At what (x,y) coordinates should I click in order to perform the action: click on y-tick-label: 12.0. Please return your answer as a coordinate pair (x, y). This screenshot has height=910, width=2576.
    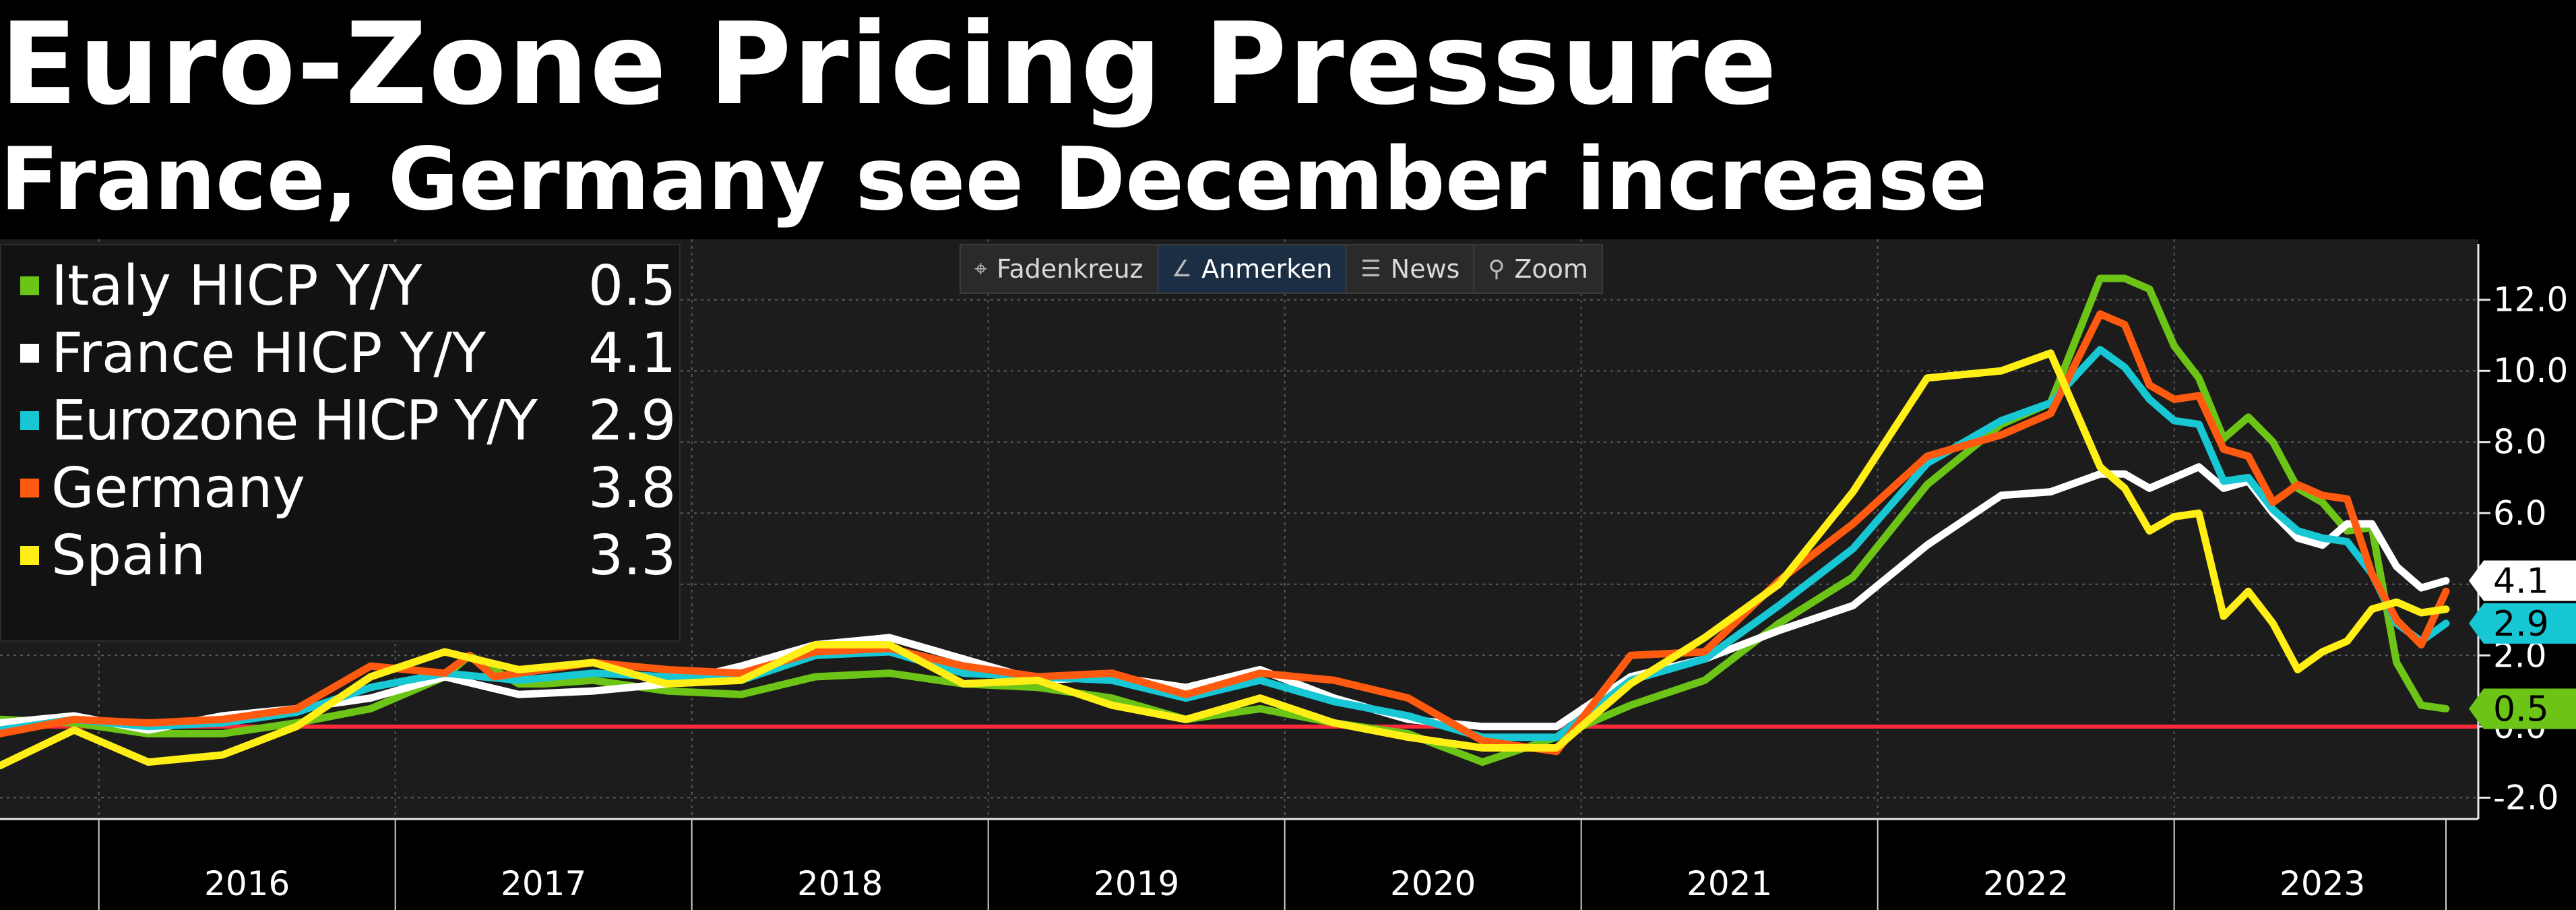
    Looking at the image, I should click on (2530, 300).